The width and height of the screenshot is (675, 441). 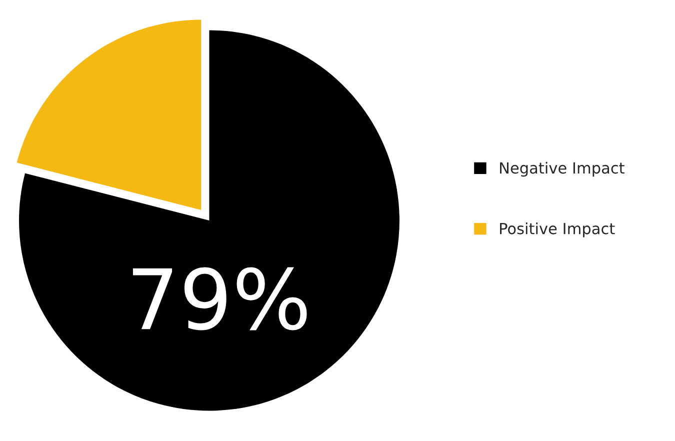 What do you see at coordinates (562, 169) in the screenshot?
I see `legend-label: Negative Impact` at bounding box center [562, 169].